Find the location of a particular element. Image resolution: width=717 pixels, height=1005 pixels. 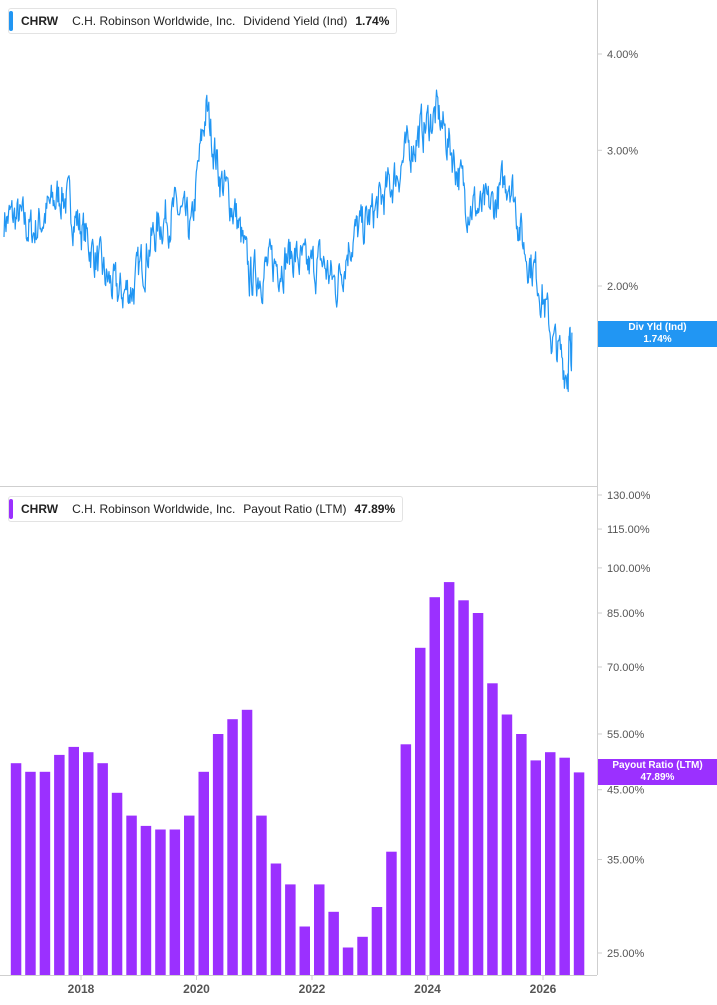

bottom-y-tick-label: 70.00% is located at coordinates (626, 668).